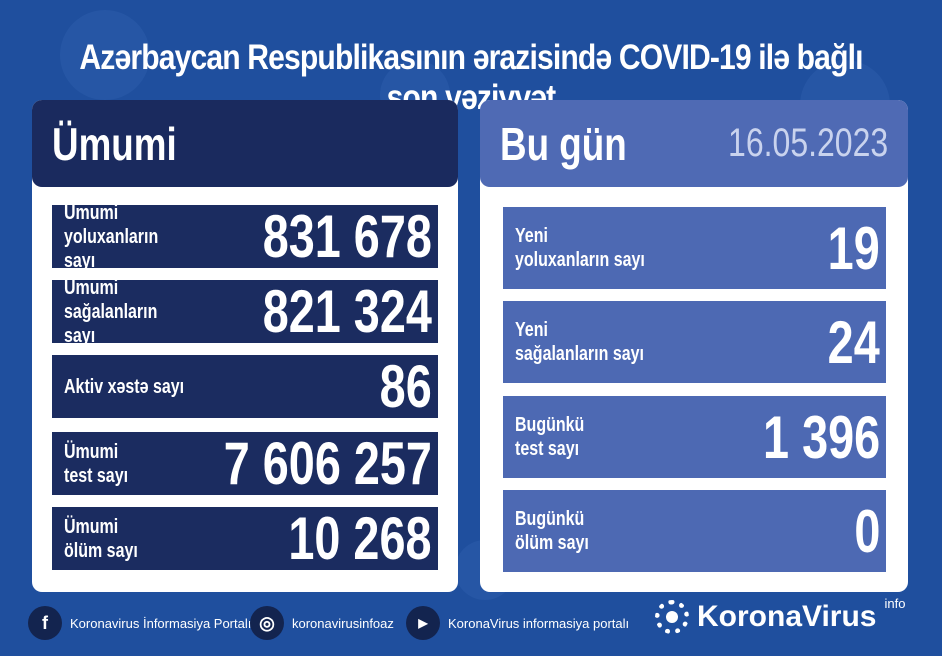 The height and width of the screenshot is (656, 942). What do you see at coordinates (111, 236) in the screenshot?
I see `stat-label: Ümumi yoluxanların sayı` at bounding box center [111, 236].